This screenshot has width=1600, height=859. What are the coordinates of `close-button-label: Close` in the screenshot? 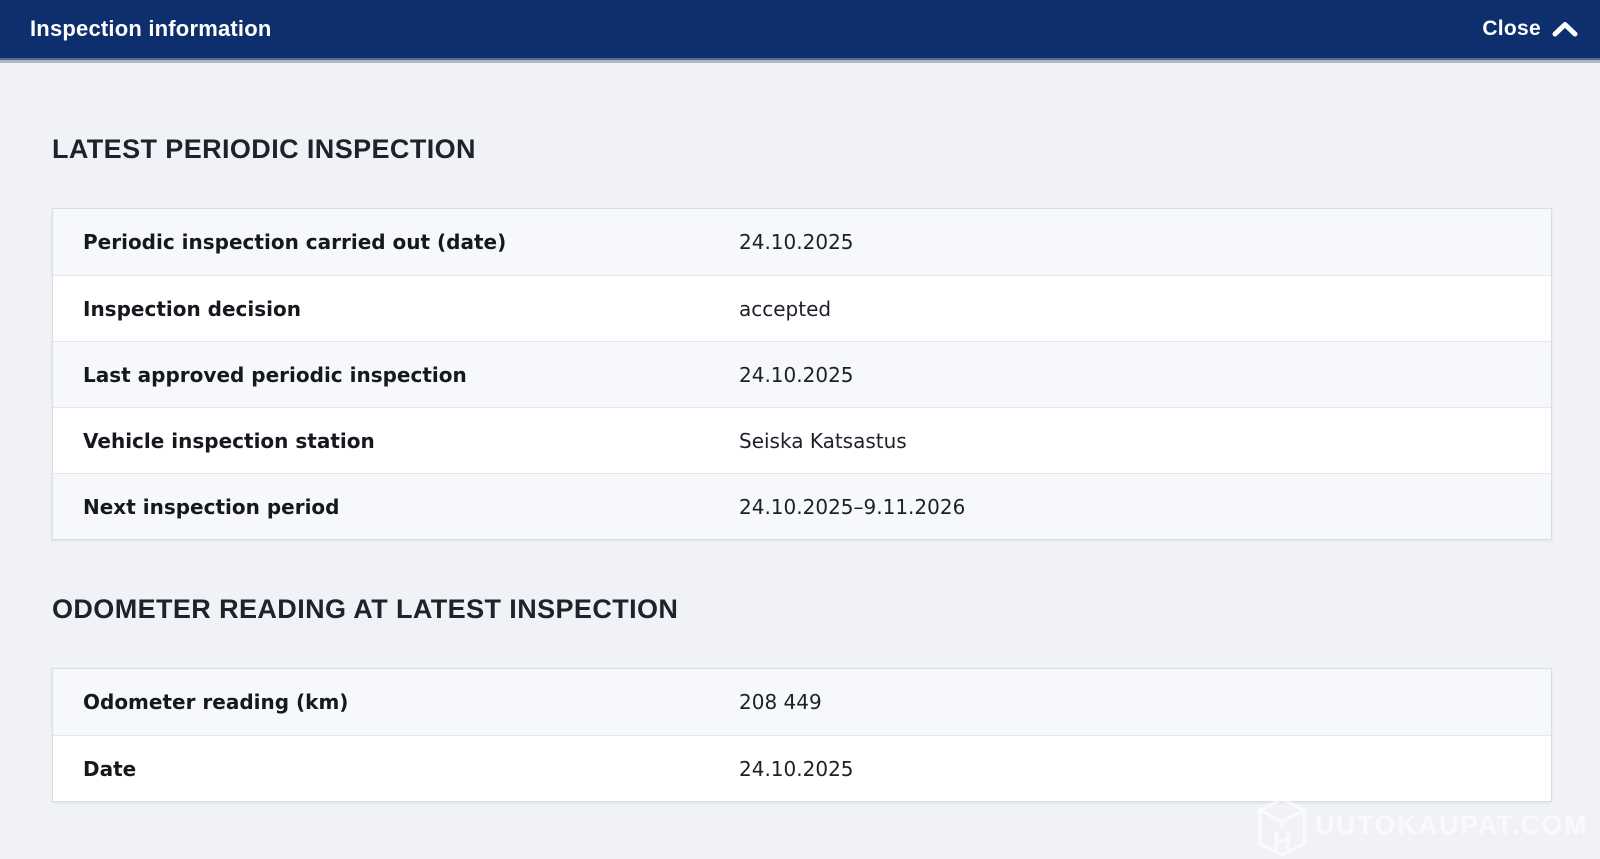 It's located at (1511, 28).